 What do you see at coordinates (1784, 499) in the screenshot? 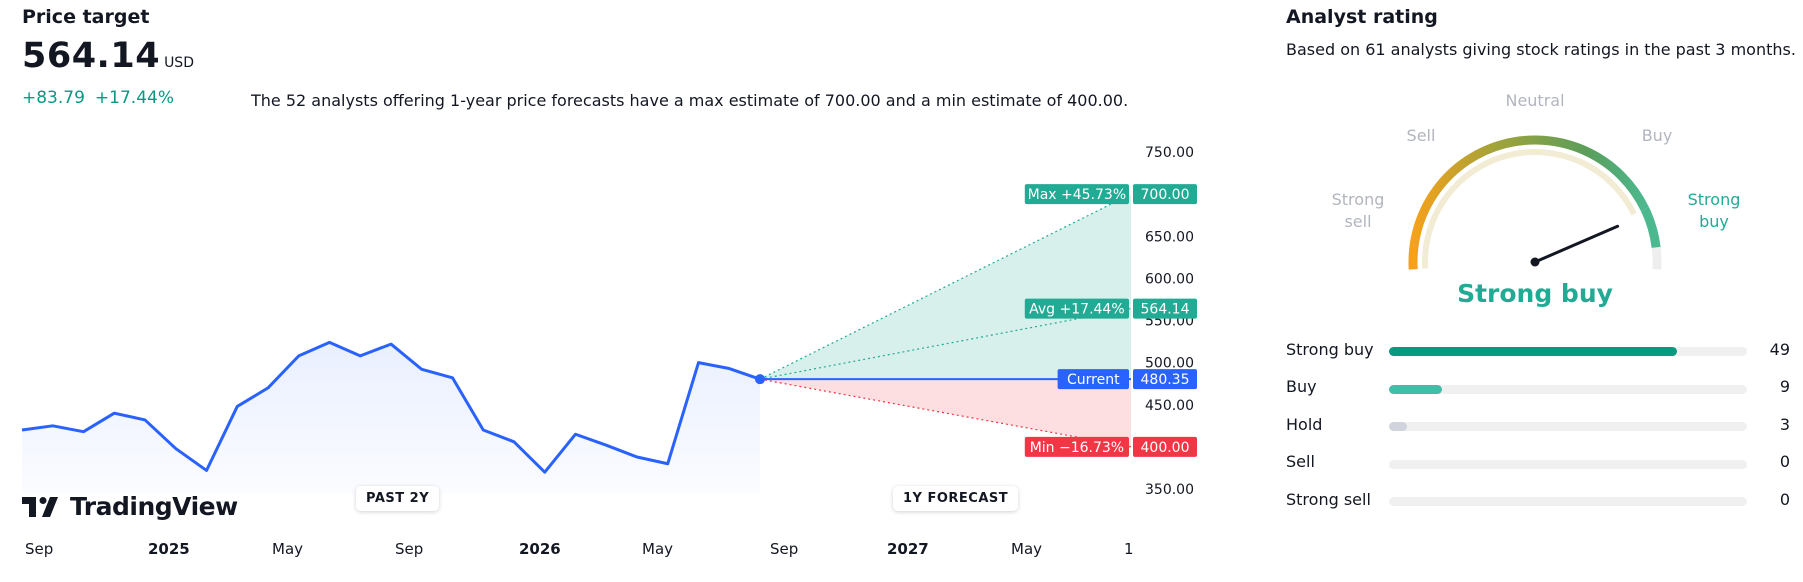
I see `rating-row-strong-sell-count: 0` at bounding box center [1784, 499].